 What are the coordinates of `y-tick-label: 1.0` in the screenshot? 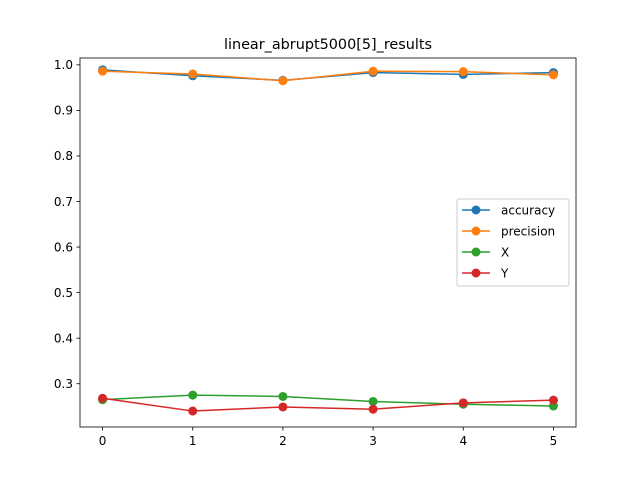 It's located at (63, 65).